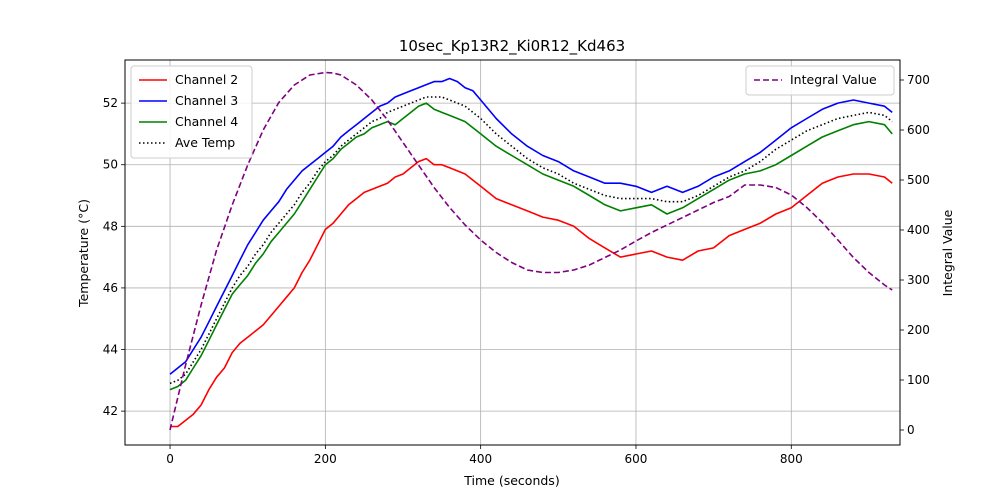 Image resolution: width=1000 pixels, height=504 pixels. What do you see at coordinates (918, 80) in the screenshot?
I see `y2-tick-label: 700` at bounding box center [918, 80].